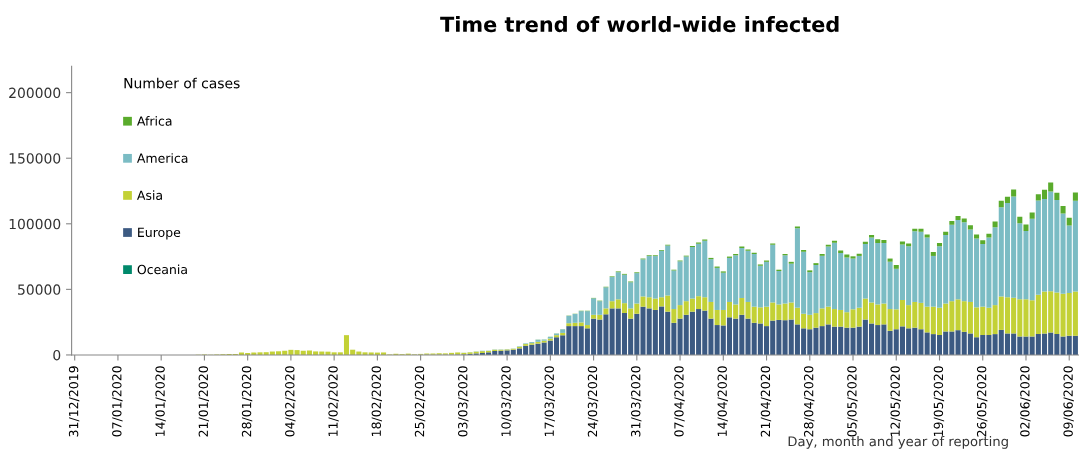 This screenshot has height=458, width=1085. I want to click on x-tick-label: 04/02/2020, so click(290, 401).